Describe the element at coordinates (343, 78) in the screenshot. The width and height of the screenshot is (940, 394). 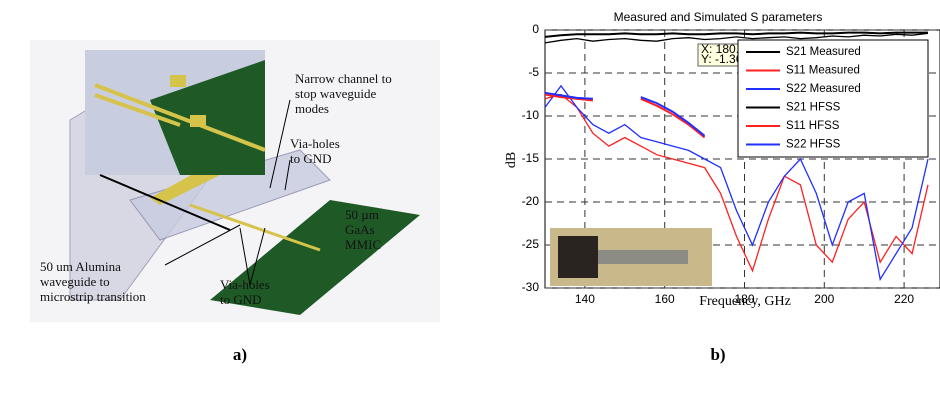
I see `callout-line: Narrow channel to` at that location.